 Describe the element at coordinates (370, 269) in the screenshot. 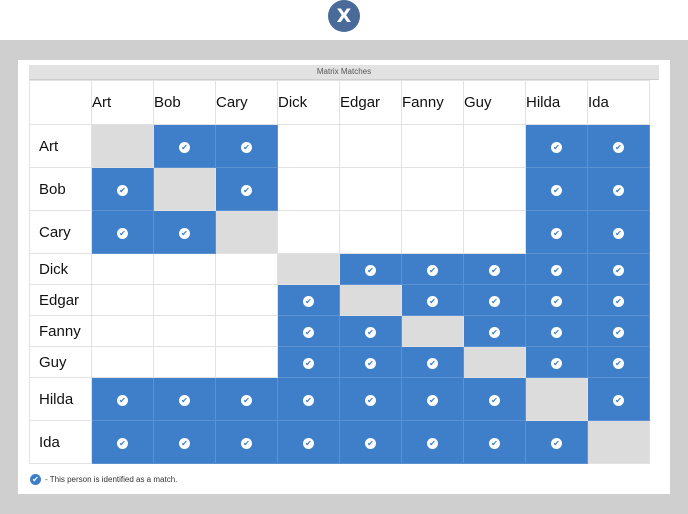

I see `matrix-cell-dick-edgar: ✔` at that location.